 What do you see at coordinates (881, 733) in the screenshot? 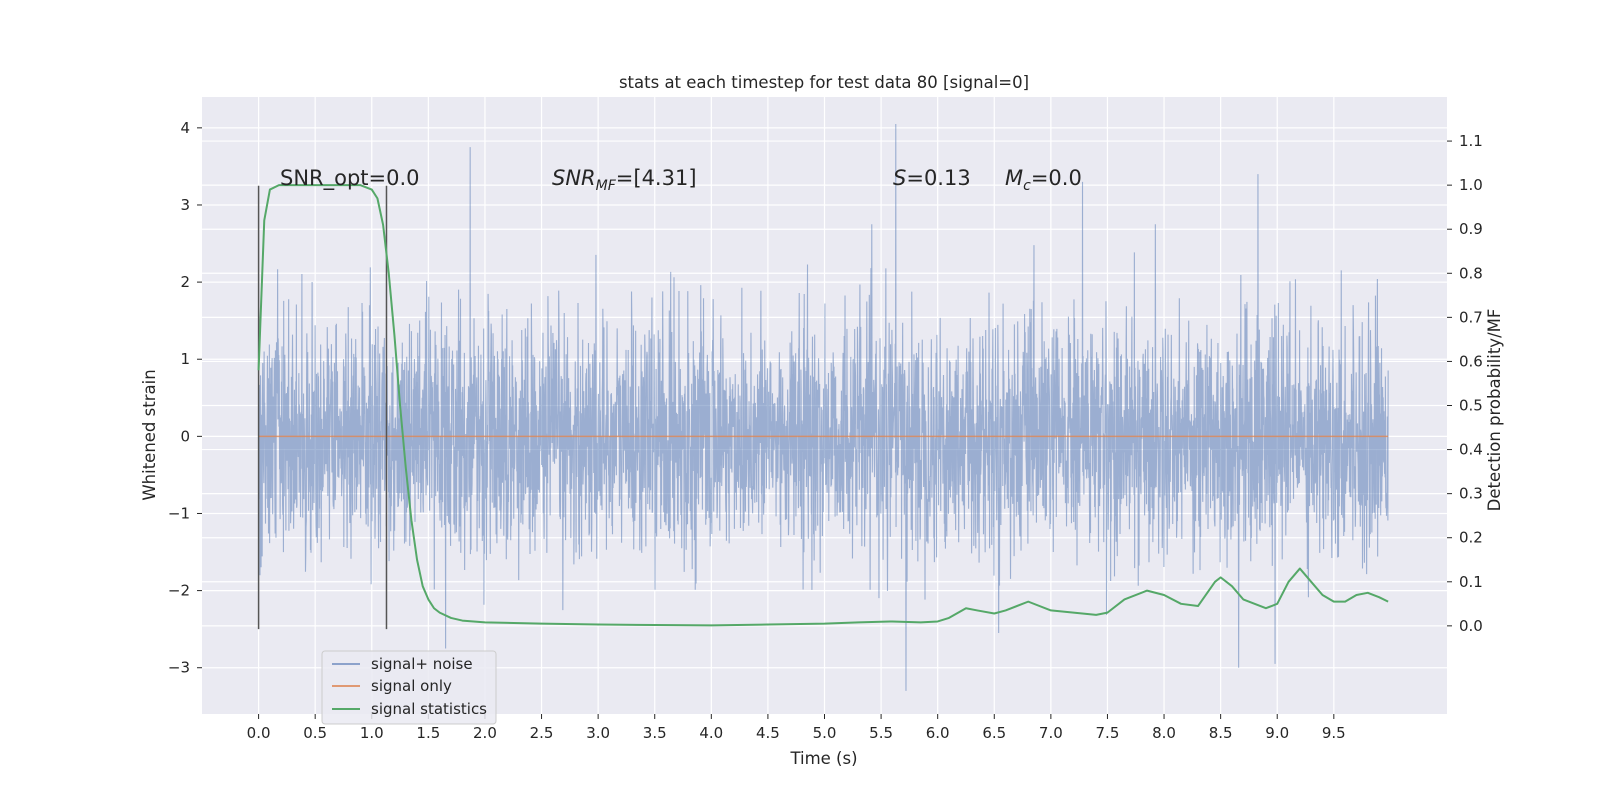
I see `x-tick-label: 5.5` at bounding box center [881, 733].